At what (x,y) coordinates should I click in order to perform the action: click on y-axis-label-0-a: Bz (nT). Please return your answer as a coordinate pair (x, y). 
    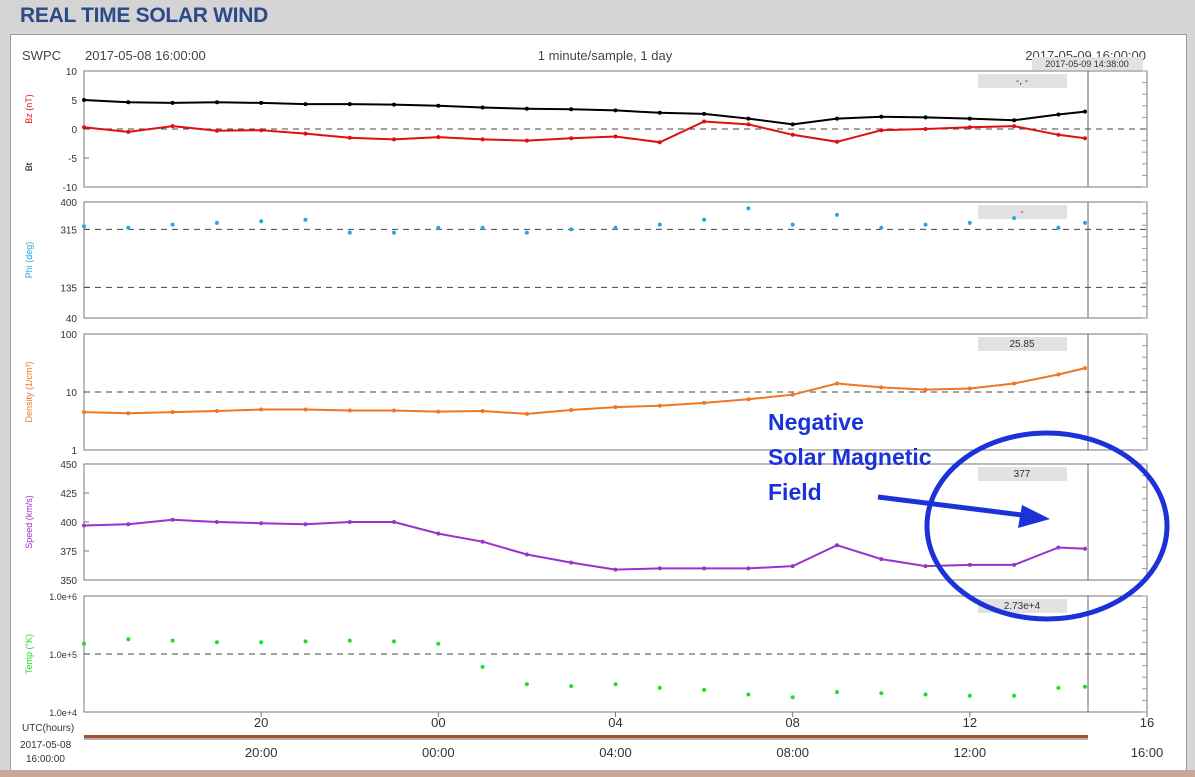
    Looking at the image, I should click on (29, 109).